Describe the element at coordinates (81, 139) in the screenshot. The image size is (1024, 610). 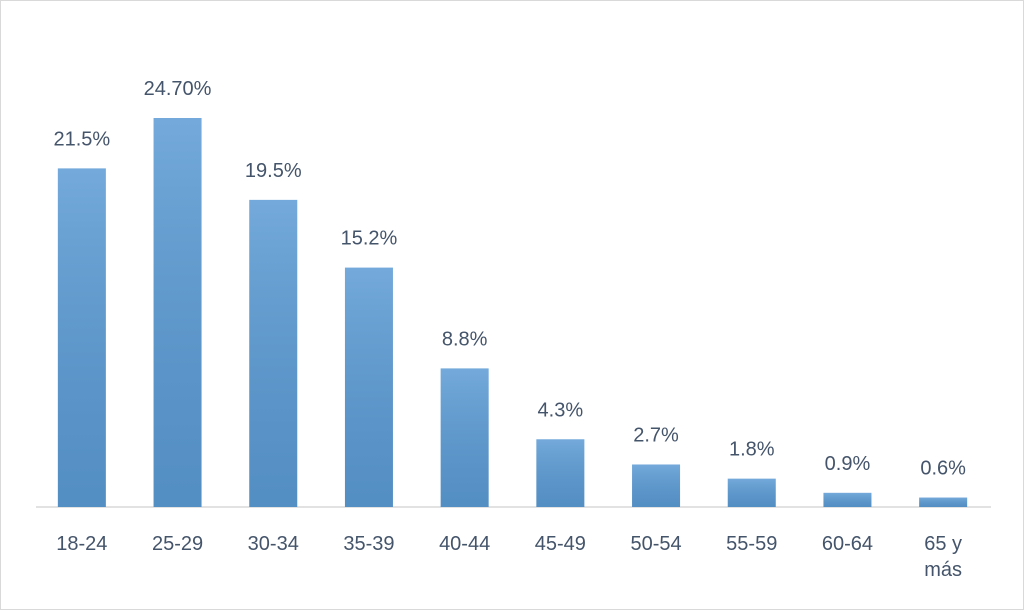
I see `value-label: 21.5%` at that location.